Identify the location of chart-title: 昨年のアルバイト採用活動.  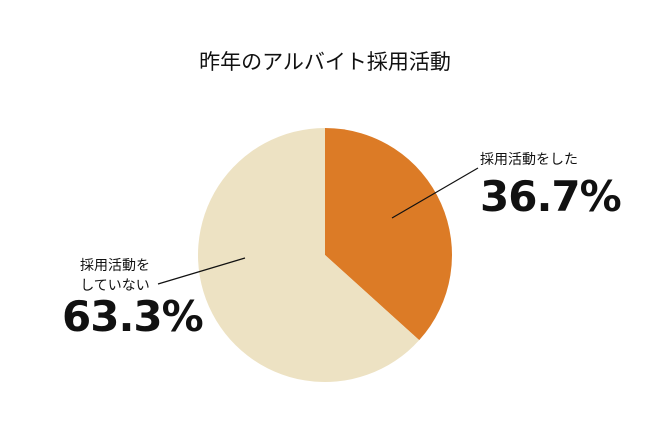
(325, 62).